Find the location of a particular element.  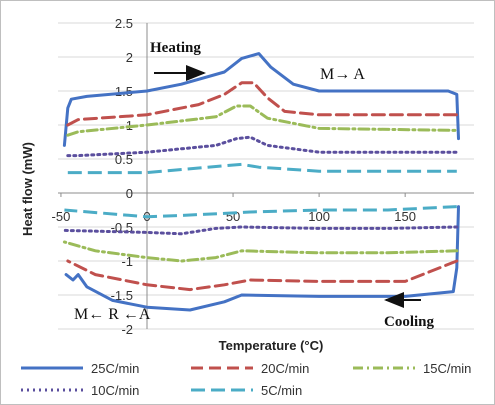

y-tick-label: -2 is located at coordinates (127, 329).